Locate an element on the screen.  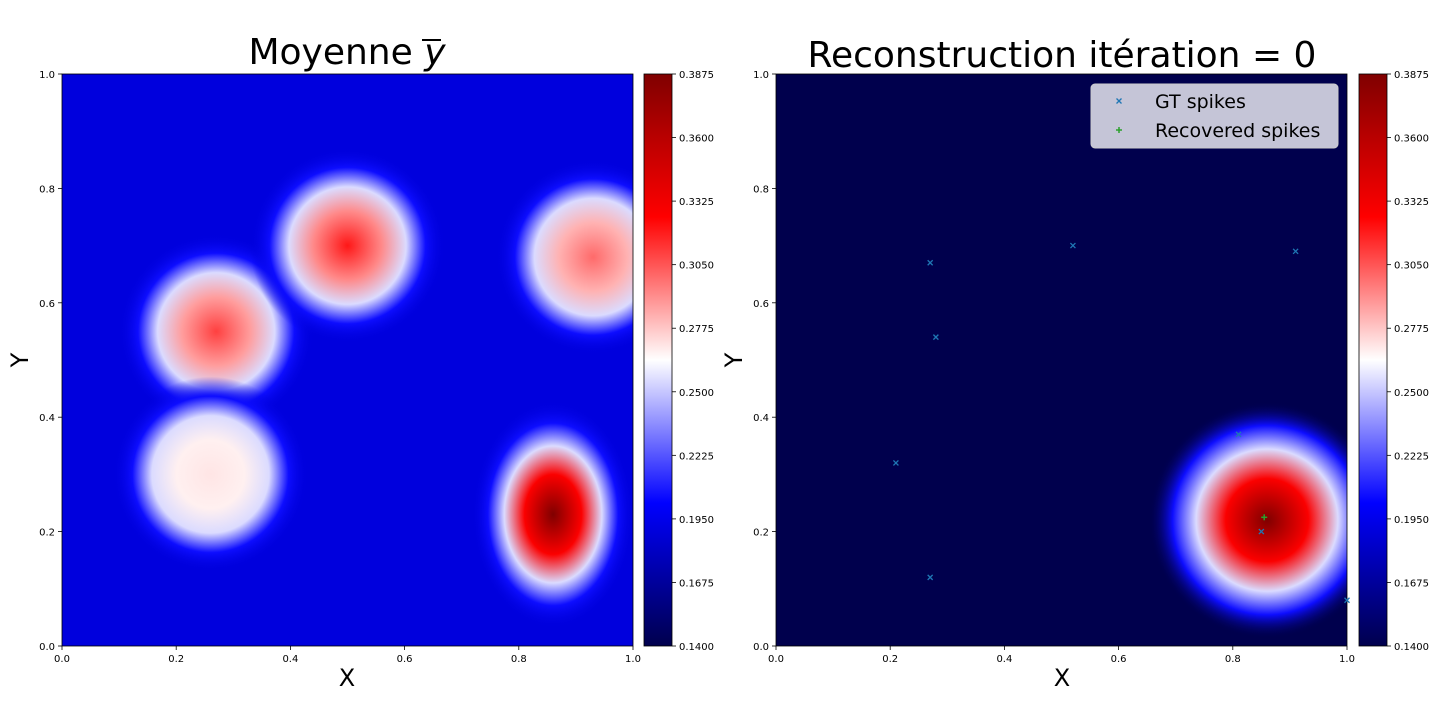
recovered-spike-marker is located at coordinates (1264, 517).